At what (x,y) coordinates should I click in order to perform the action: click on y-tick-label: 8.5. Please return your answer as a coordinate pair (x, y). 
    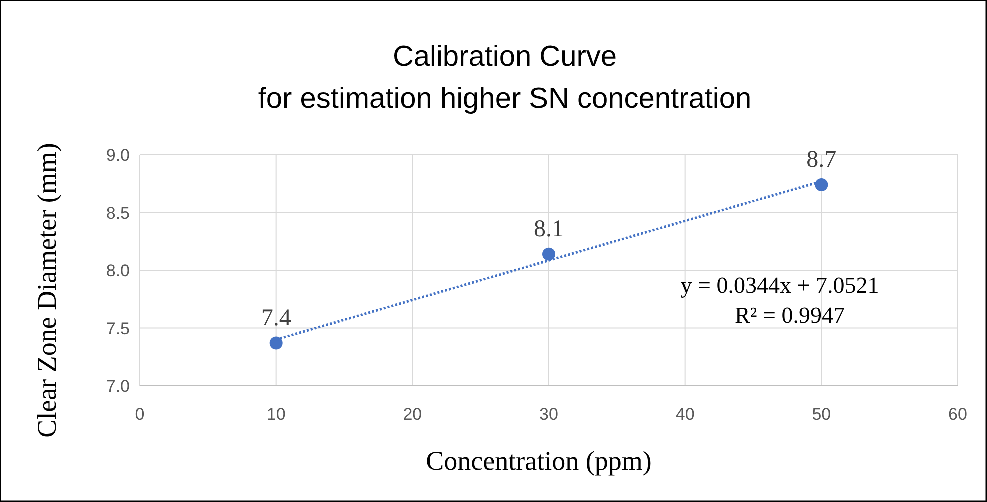
    Looking at the image, I should click on (118, 213).